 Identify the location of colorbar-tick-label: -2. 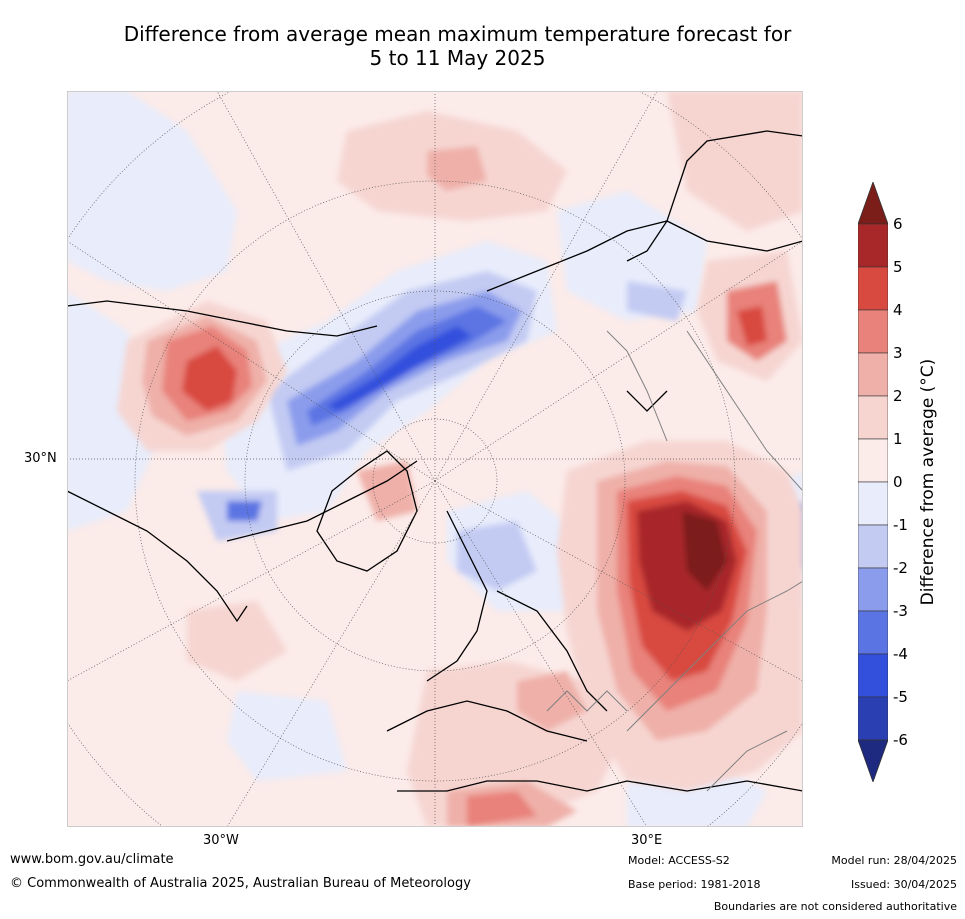
(900, 568).